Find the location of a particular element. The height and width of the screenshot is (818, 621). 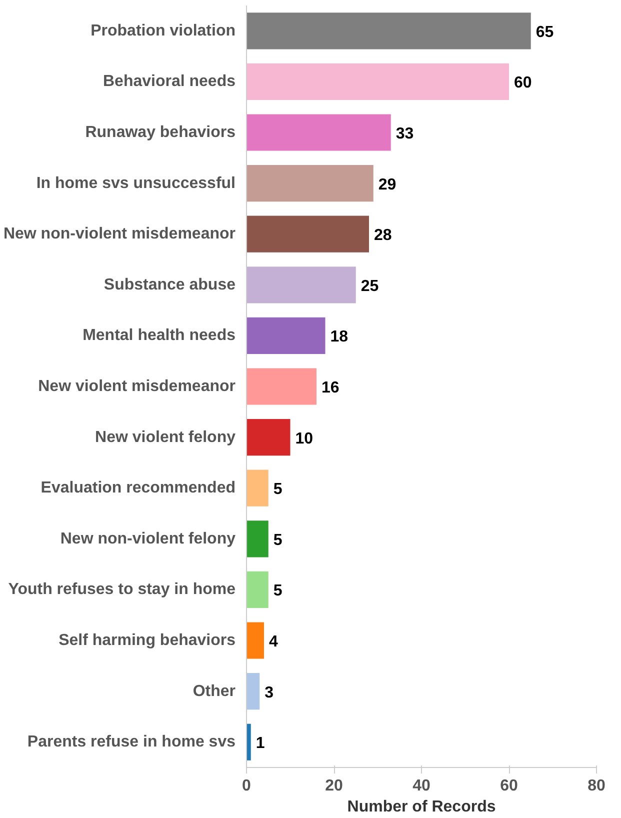

data-label: 3 is located at coordinates (269, 693).